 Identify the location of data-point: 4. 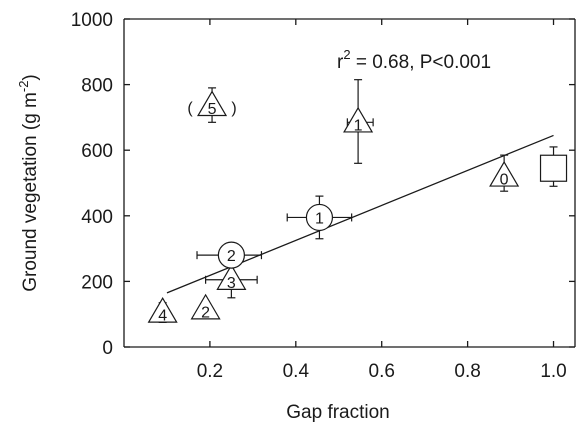
(162, 310).